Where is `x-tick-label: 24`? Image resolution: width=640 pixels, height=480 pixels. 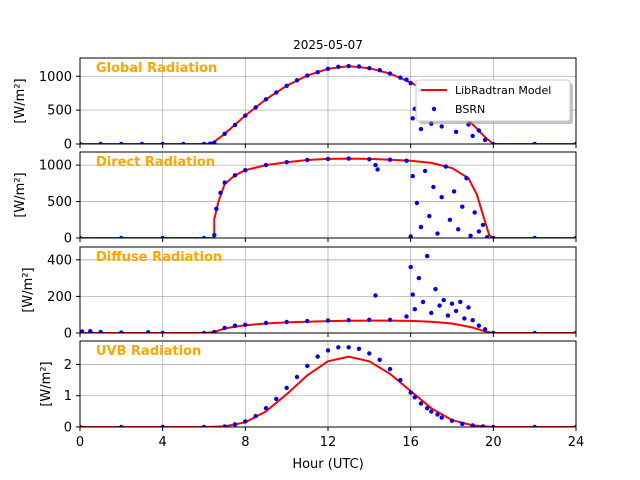 x-tick-label: 24 is located at coordinates (576, 442).